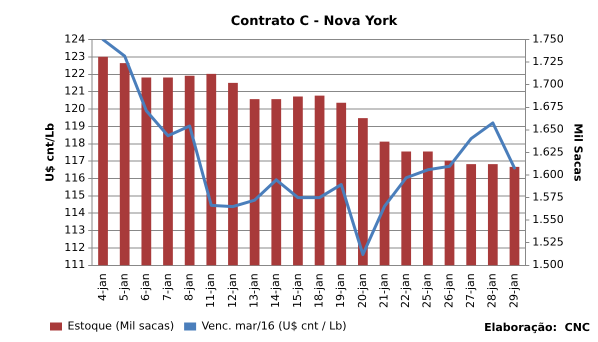 The image size is (598, 342). What do you see at coordinates (471, 290) in the screenshot?
I see `x-tick-label: 27-jan` at bounding box center [471, 290].